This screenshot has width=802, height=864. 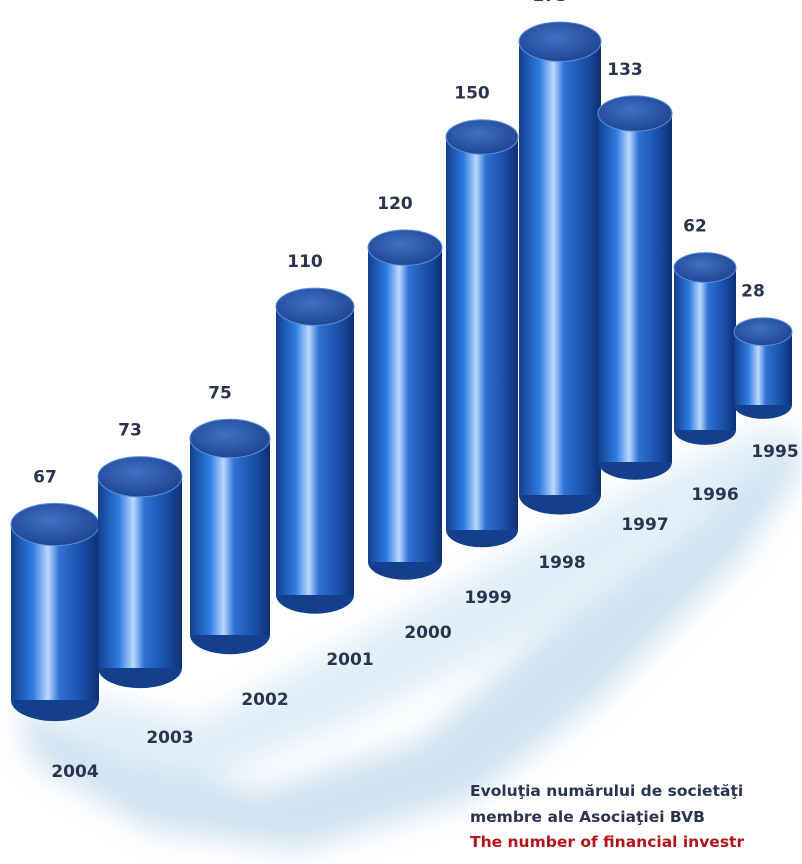 What do you see at coordinates (766, 372) in the screenshot?
I see `cylinder: 28 1995` at bounding box center [766, 372].